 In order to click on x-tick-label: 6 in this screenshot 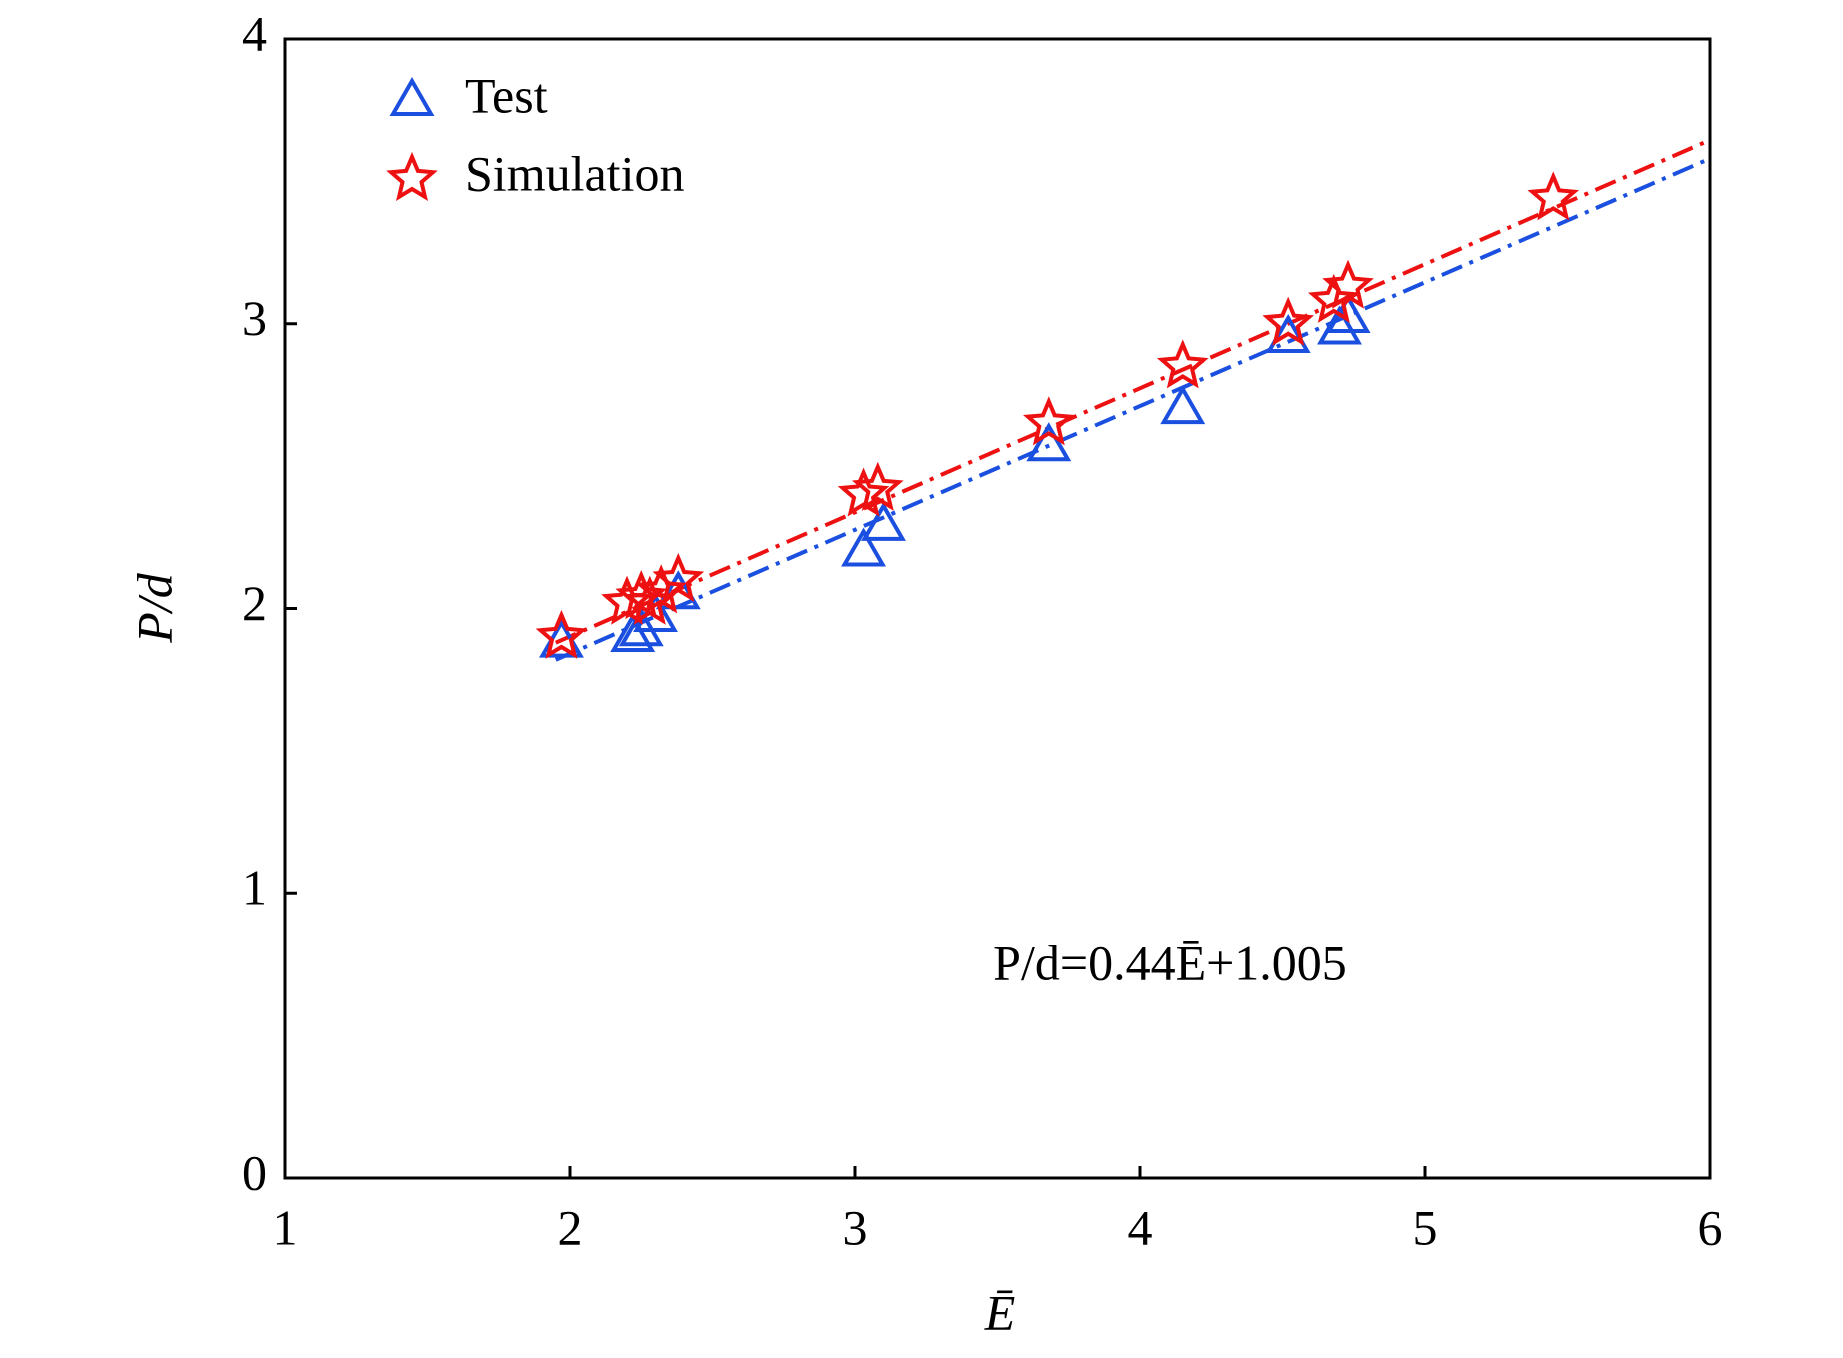, I will do `click(1710, 1227)`.